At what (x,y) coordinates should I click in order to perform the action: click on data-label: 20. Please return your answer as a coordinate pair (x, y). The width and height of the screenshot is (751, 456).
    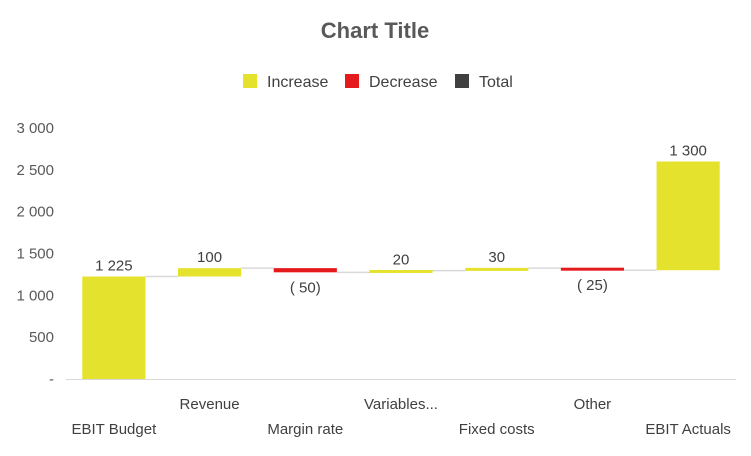
    Looking at the image, I should click on (401, 260).